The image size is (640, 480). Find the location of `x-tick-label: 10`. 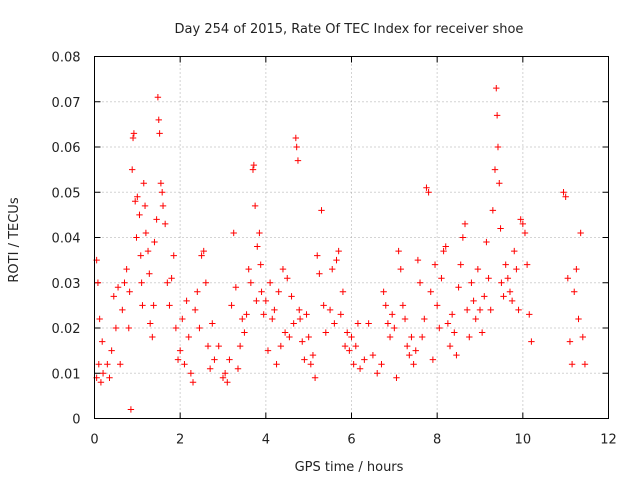

x-tick-label: 10 is located at coordinates (523, 440).